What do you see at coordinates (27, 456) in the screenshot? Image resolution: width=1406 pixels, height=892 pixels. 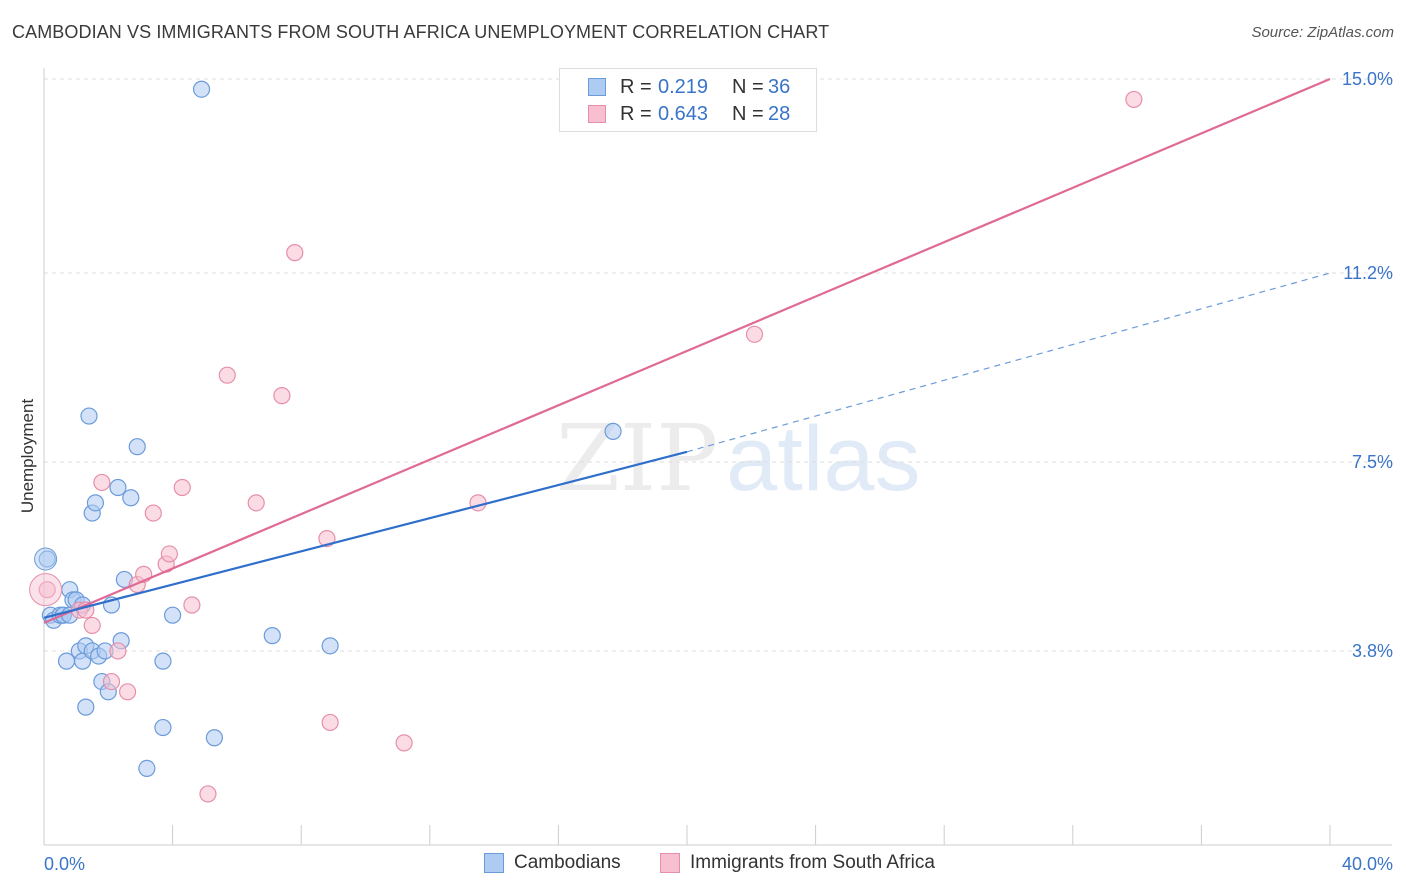 I see `y-axis-label: Unemployment` at bounding box center [27, 456].